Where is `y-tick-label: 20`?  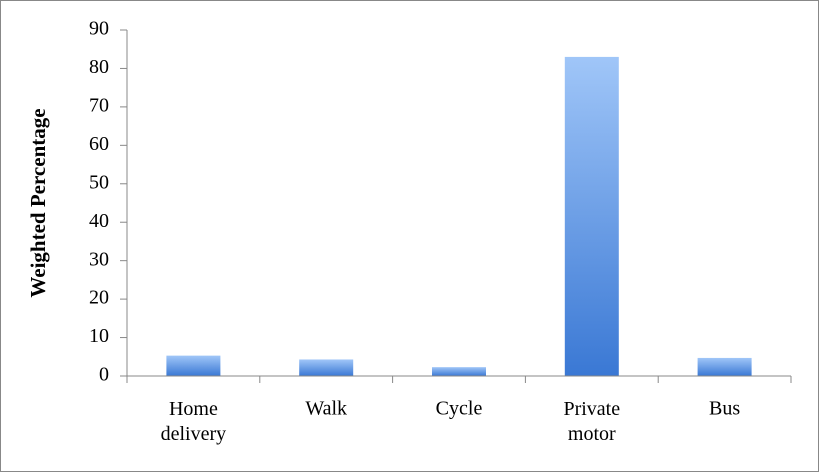
y-tick-label: 20 is located at coordinates (99, 298).